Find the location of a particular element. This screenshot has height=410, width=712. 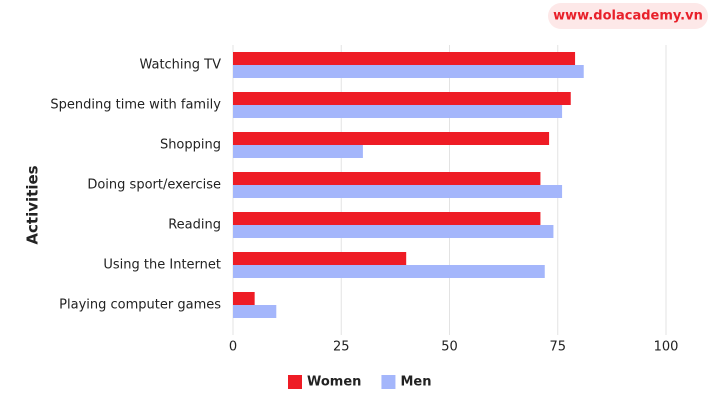

y-tick-label: Doing sport/exercise is located at coordinates (154, 185).